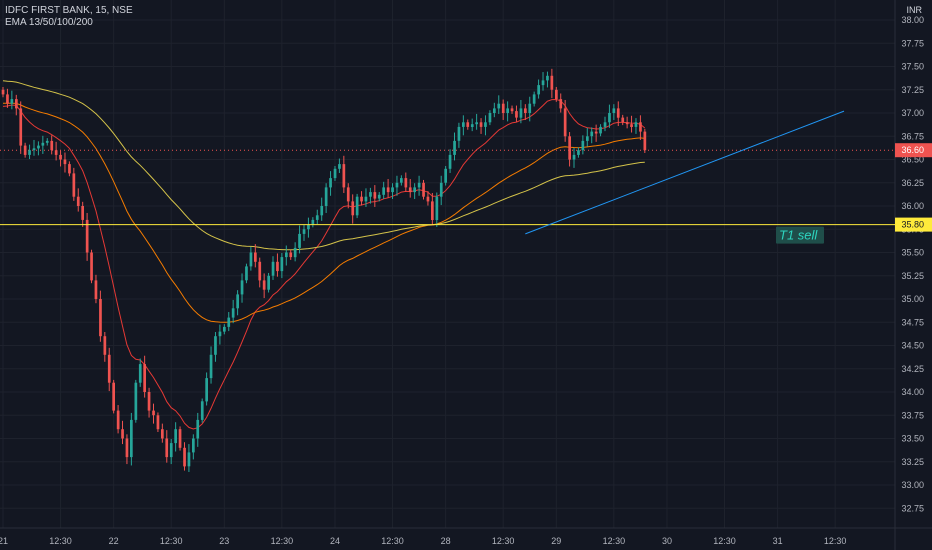 The height and width of the screenshot is (550, 932). I want to click on price-tick-label: 33.25, so click(912, 462).